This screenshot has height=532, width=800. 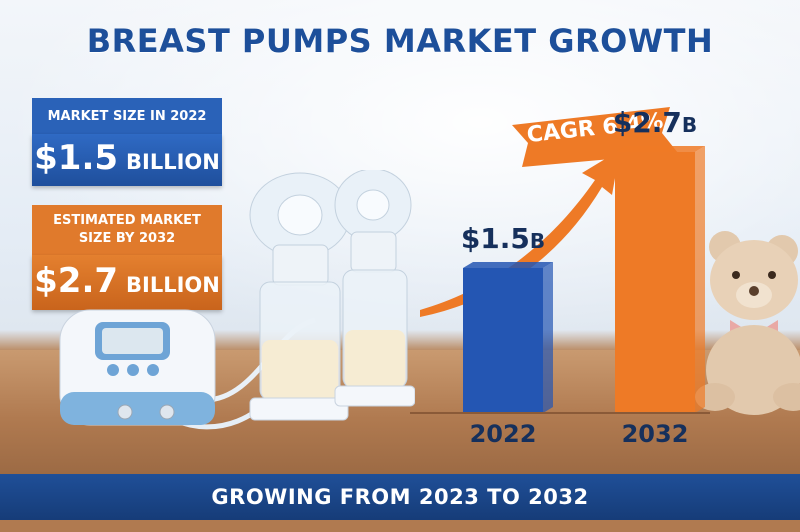 What do you see at coordinates (700, 279) in the screenshot?
I see `bar-side-2032` at bounding box center [700, 279].